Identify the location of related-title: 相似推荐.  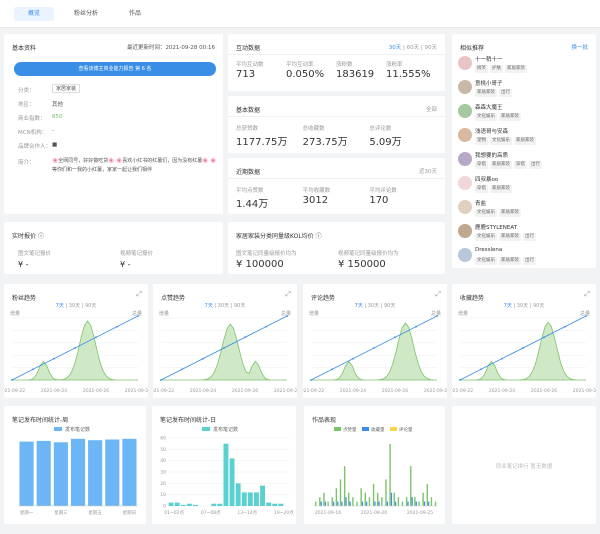
(472, 48).